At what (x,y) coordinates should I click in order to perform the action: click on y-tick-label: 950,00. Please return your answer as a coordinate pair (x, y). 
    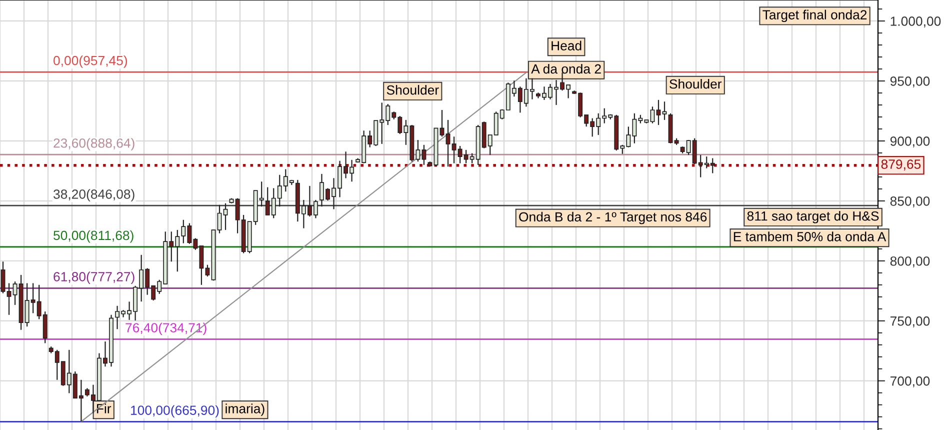
    Looking at the image, I should click on (910, 82).